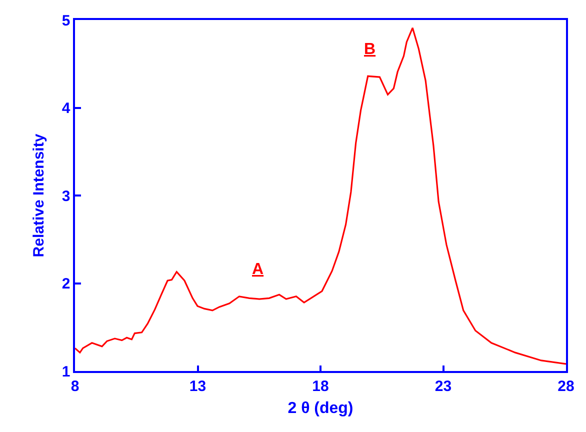 The width and height of the screenshot is (586, 432). Describe the element at coordinates (75, 386) in the screenshot. I see `x-tick-label: 8` at that location.